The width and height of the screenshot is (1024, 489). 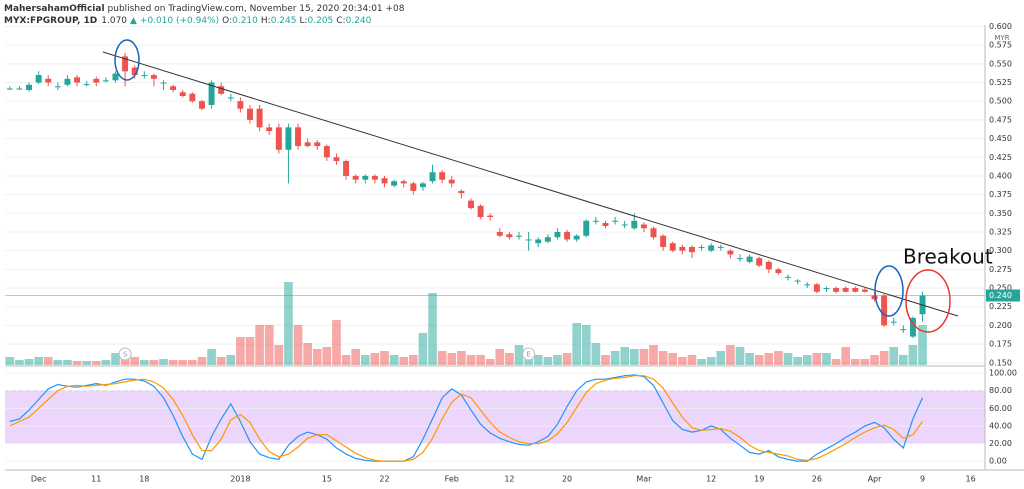 I want to click on y-tick-label: 100.00, so click(x=1003, y=373).